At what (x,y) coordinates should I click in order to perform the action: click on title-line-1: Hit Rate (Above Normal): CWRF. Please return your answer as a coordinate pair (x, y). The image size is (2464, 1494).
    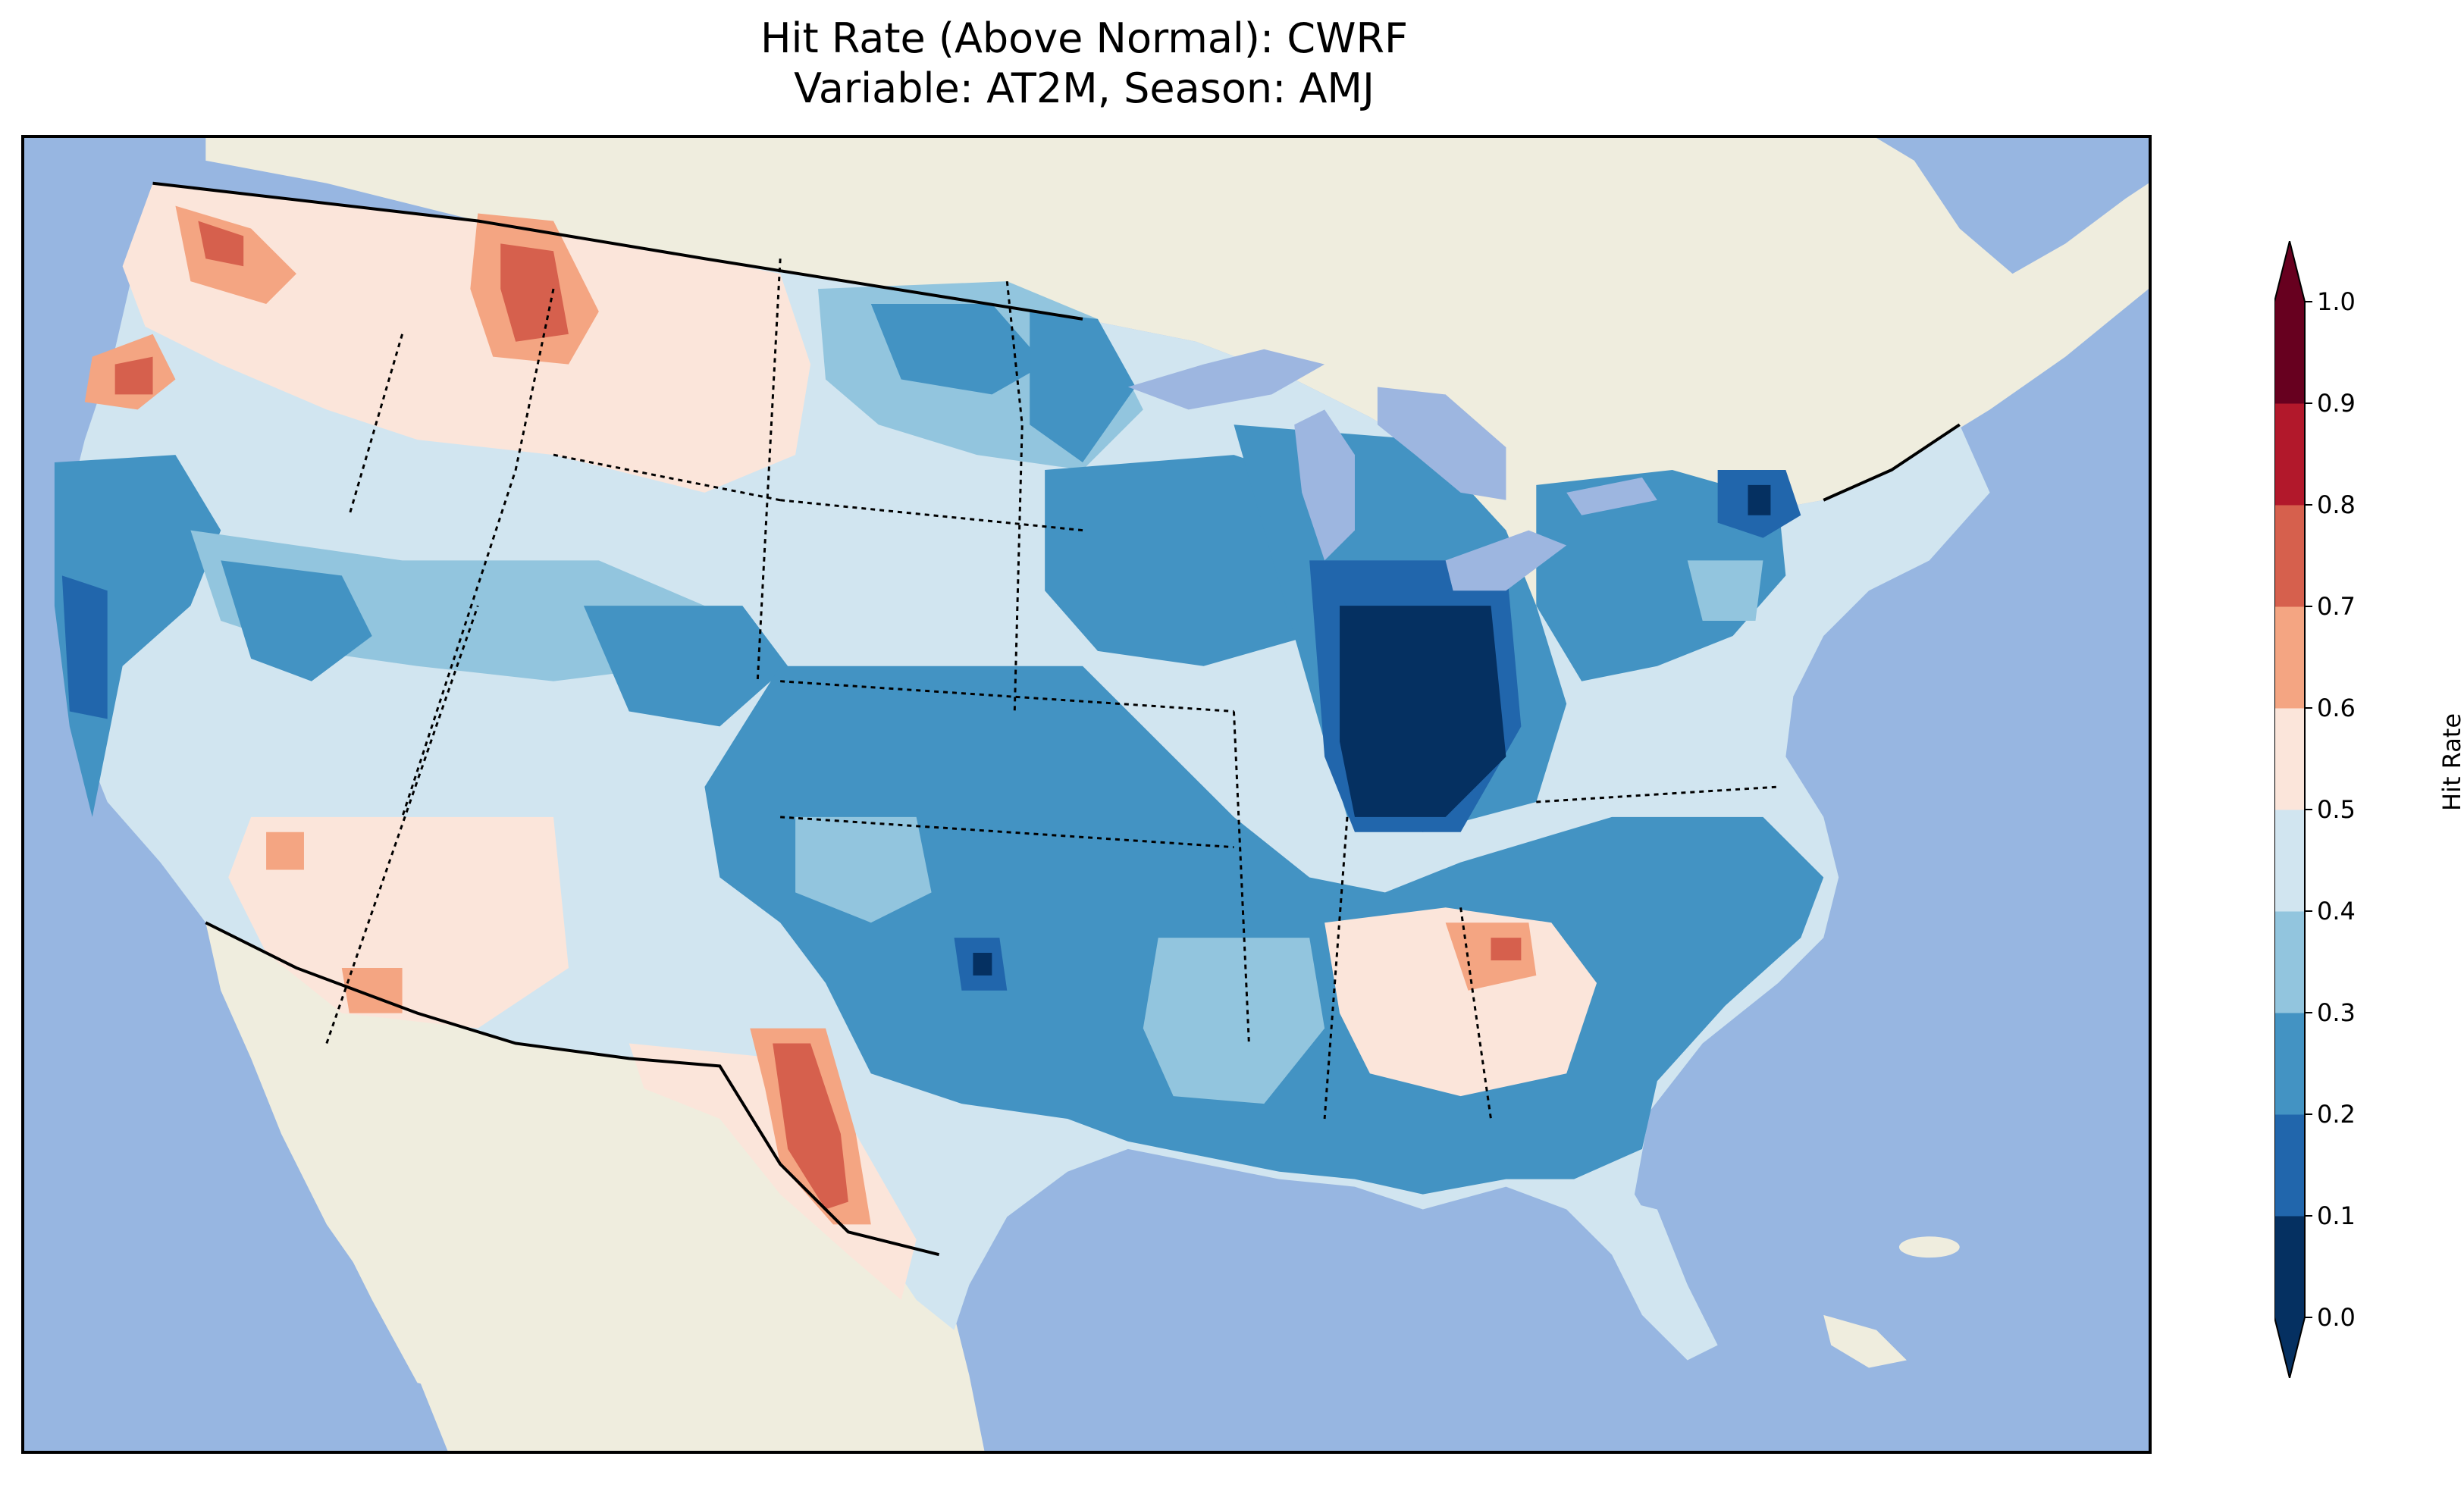
    Looking at the image, I should click on (1084, 38).